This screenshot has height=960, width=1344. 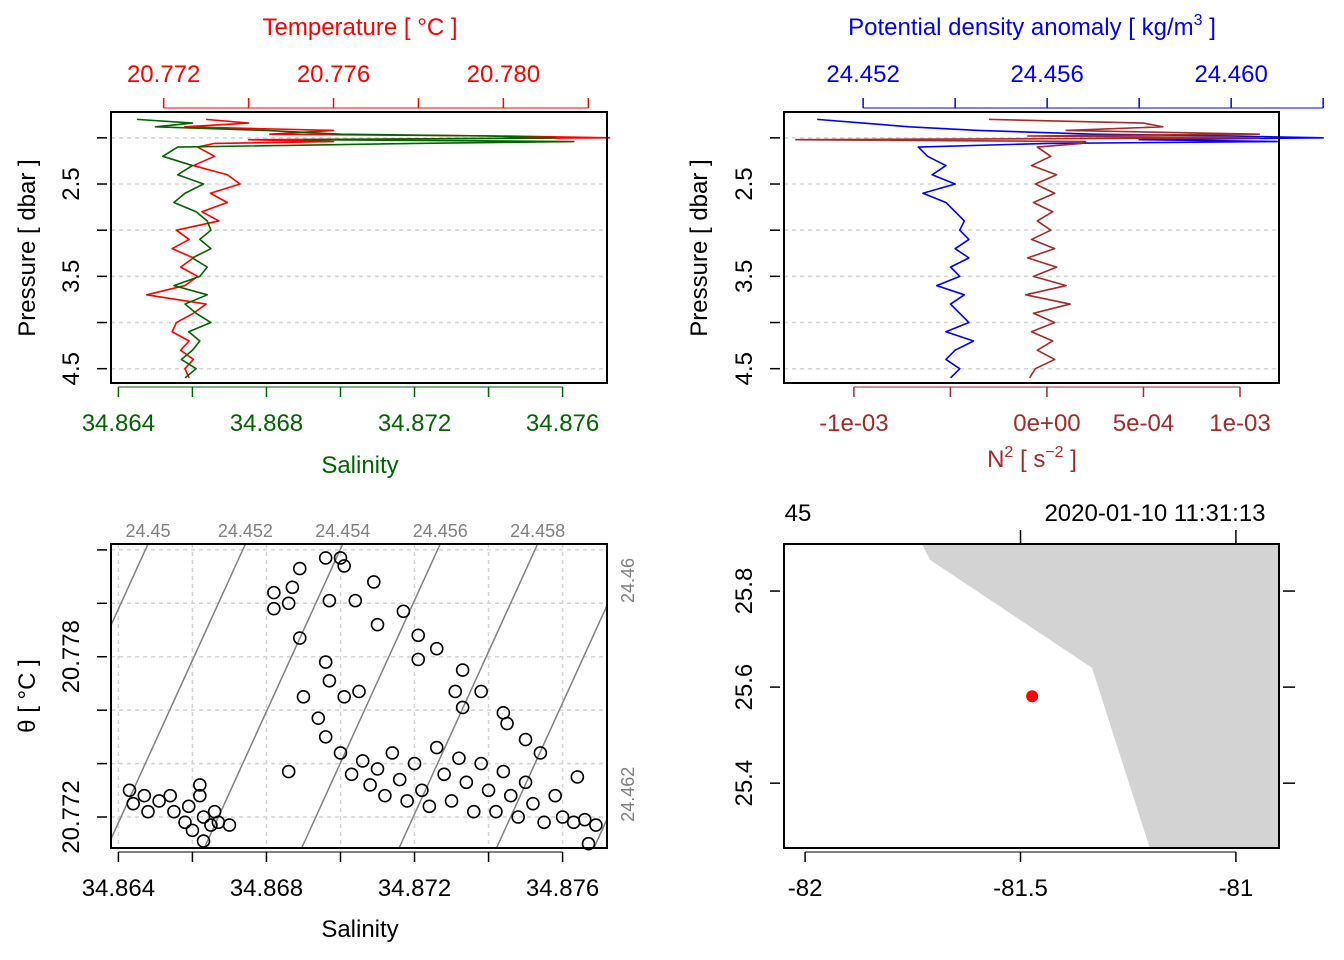 What do you see at coordinates (562, 888) in the screenshot?
I see `ts-salinity-axis-tick-label: 34.876` at bounding box center [562, 888].